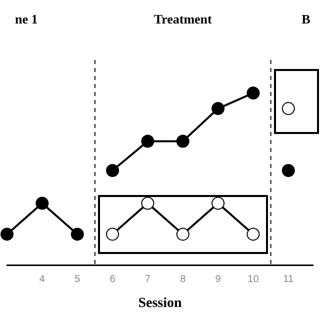 The image size is (320, 320). I want to click on x-tick-label: 10, so click(254, 279).